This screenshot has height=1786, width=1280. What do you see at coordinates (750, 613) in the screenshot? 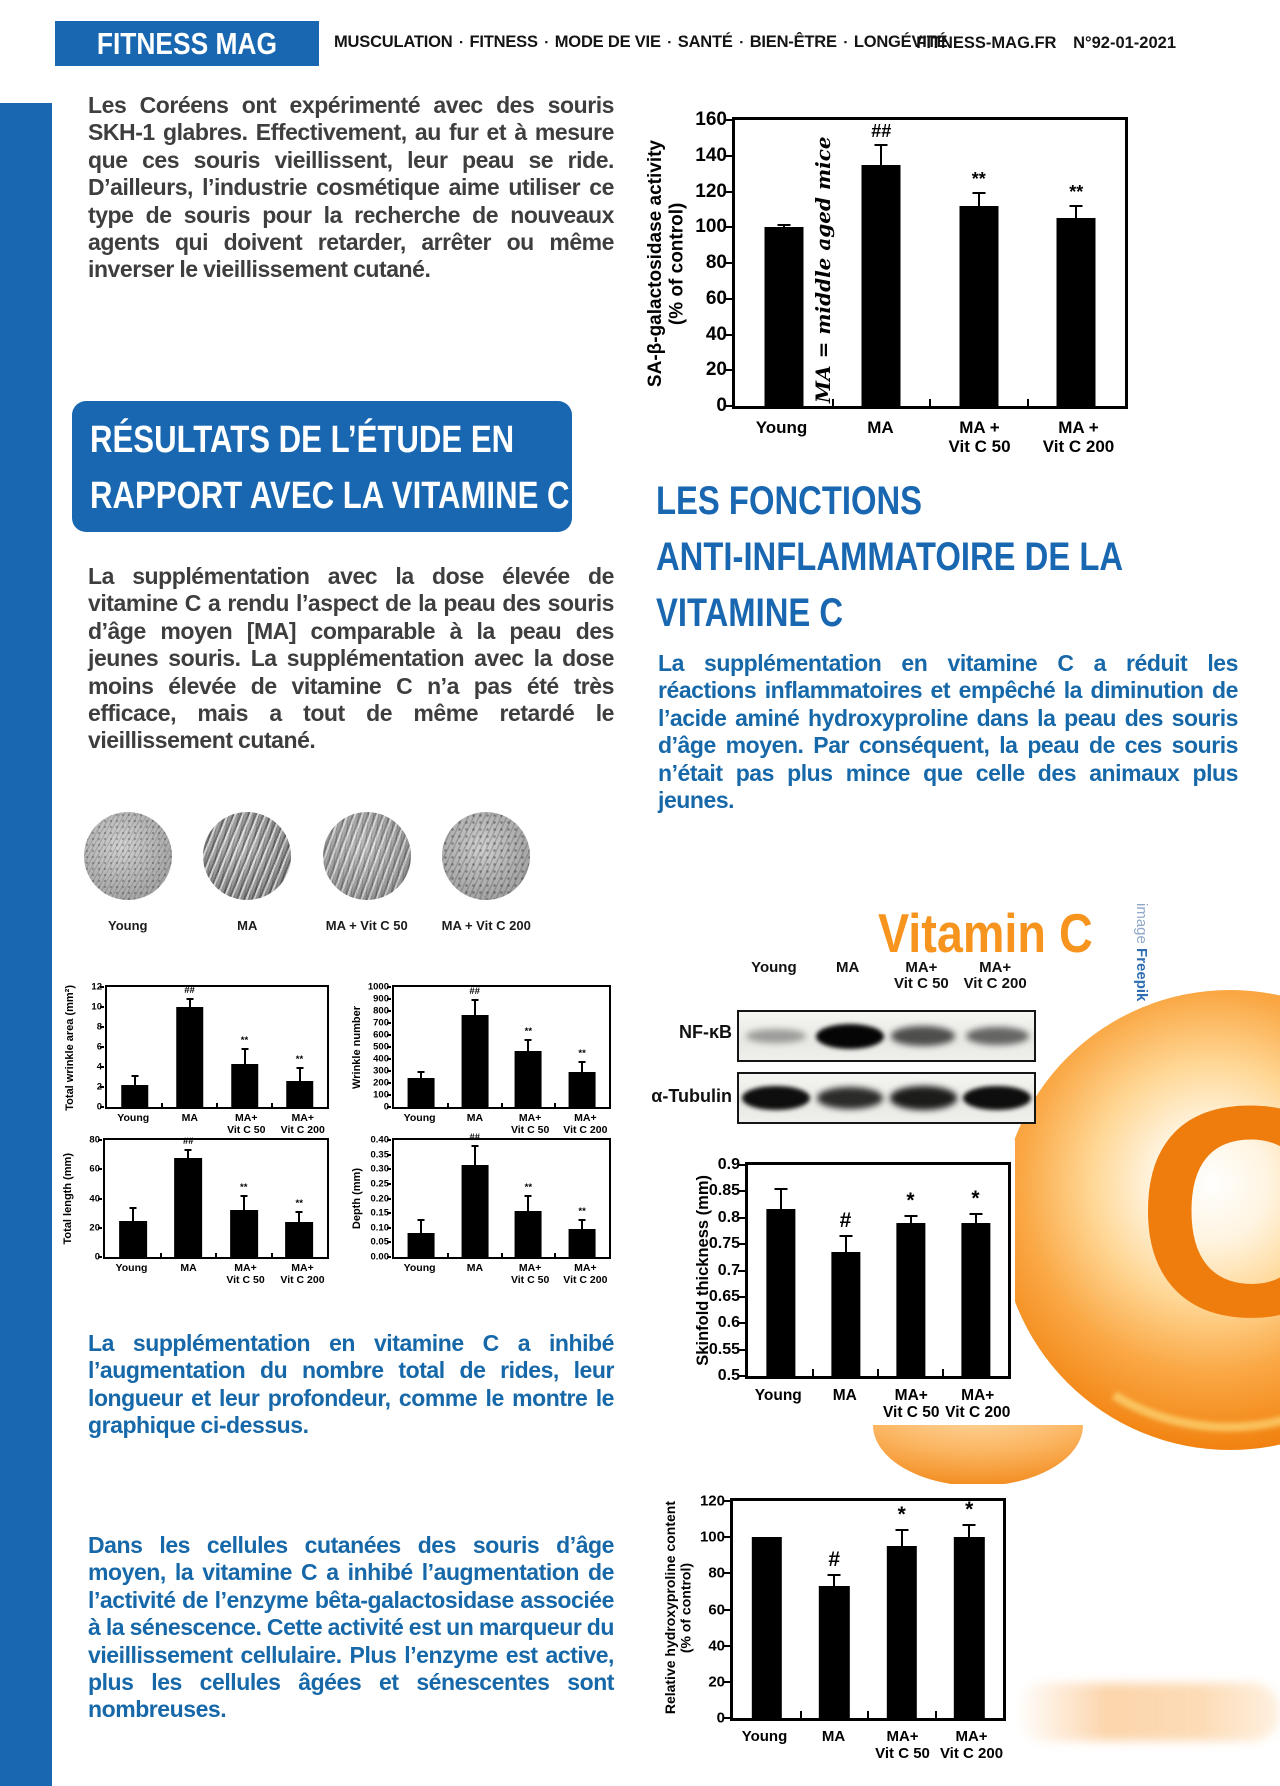
I see `headline-line: VITAMINE C` at bounding box center [750, 613].